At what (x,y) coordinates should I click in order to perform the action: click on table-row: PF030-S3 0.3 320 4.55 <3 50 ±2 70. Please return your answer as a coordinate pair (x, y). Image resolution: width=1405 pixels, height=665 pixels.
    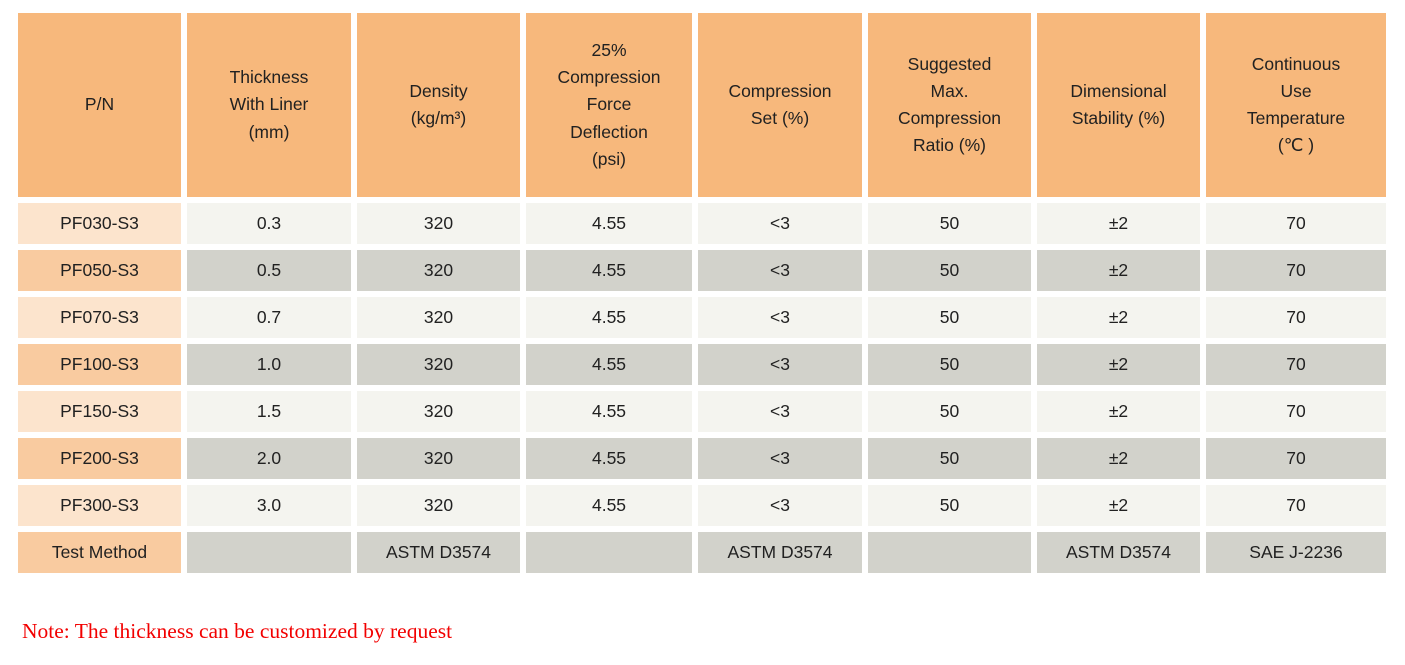
    Looking at the image, I should click on (702, 223).